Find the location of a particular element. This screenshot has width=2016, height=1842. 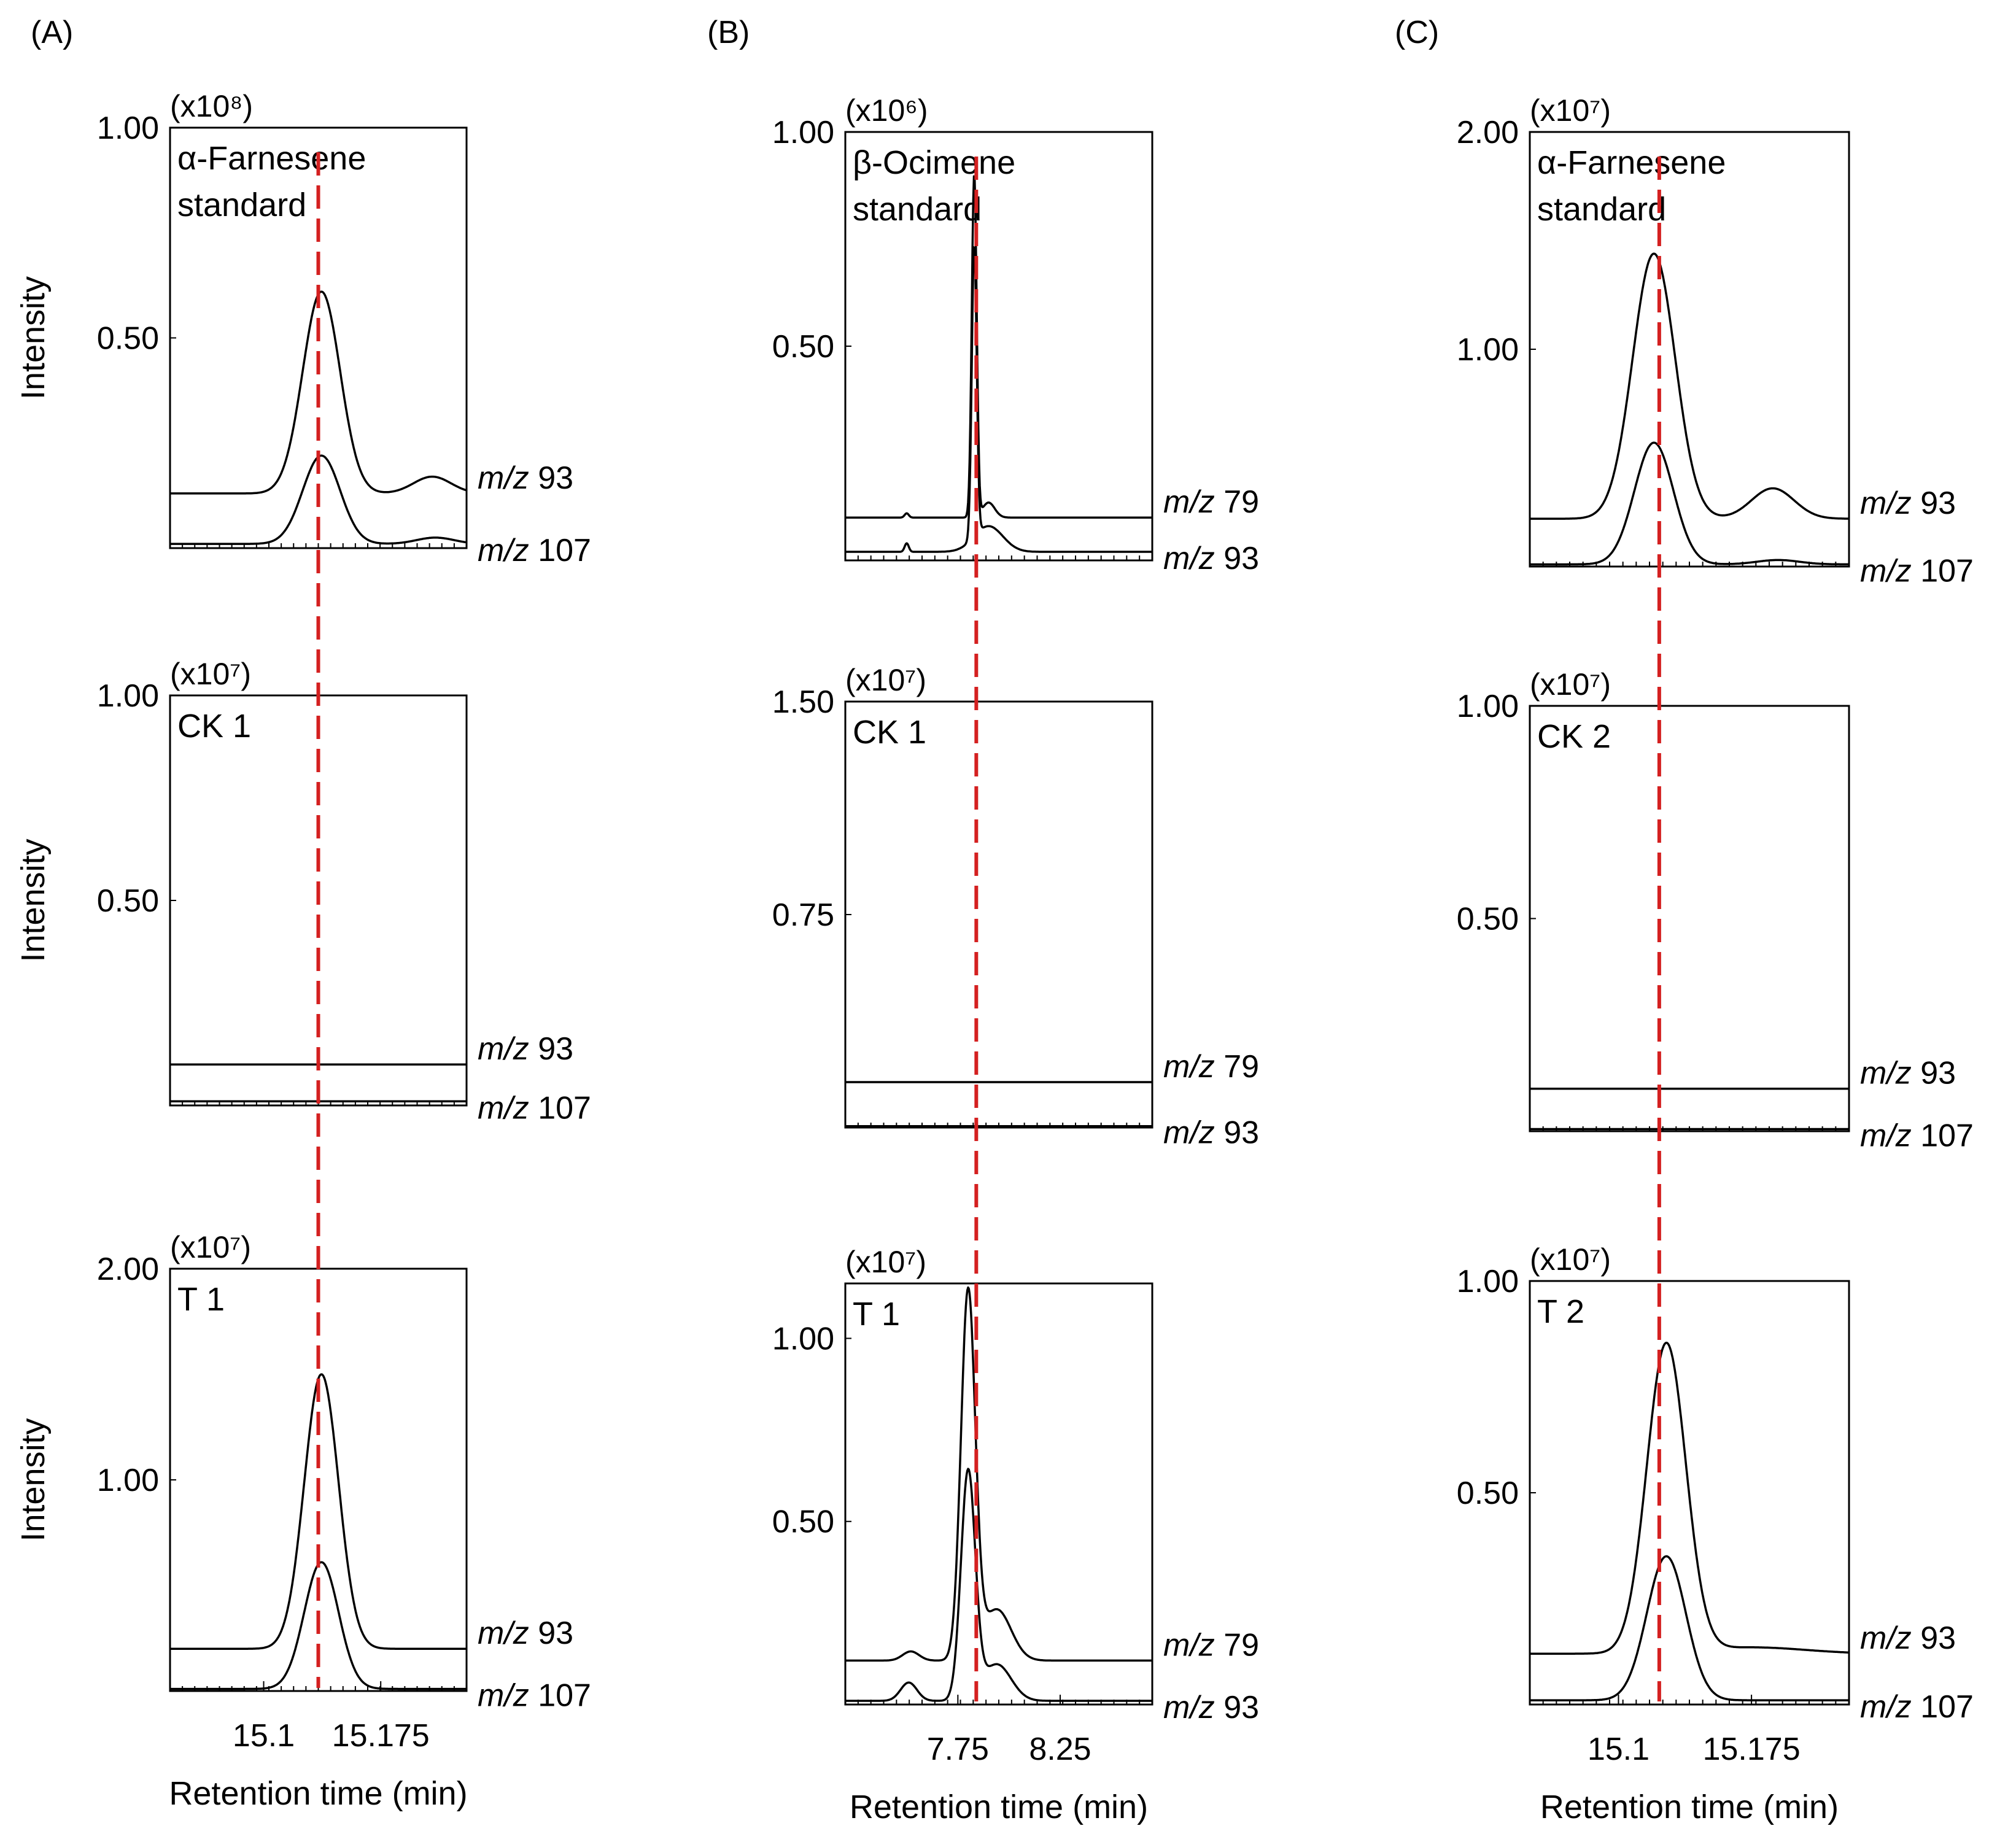

sample-label: CK 2 is located at coordinates (1574, 736).